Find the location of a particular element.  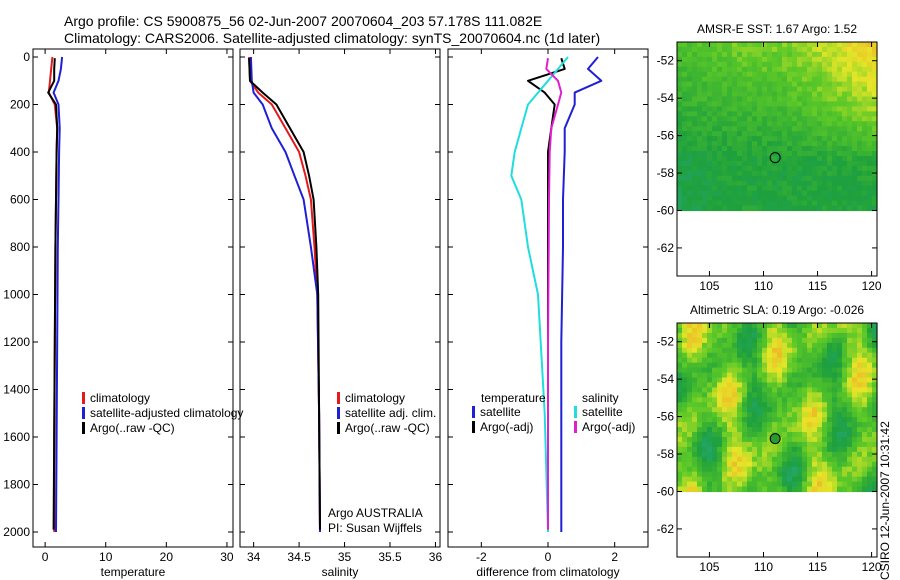

y-tick-label: -56 is located at coordinates (666, 417).